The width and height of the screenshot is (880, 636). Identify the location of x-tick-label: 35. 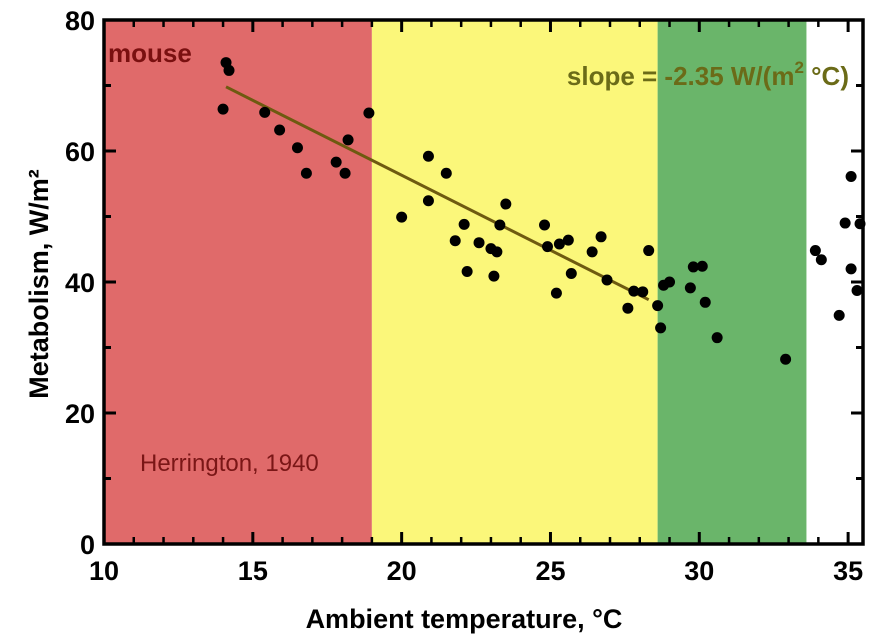
(848, 571).